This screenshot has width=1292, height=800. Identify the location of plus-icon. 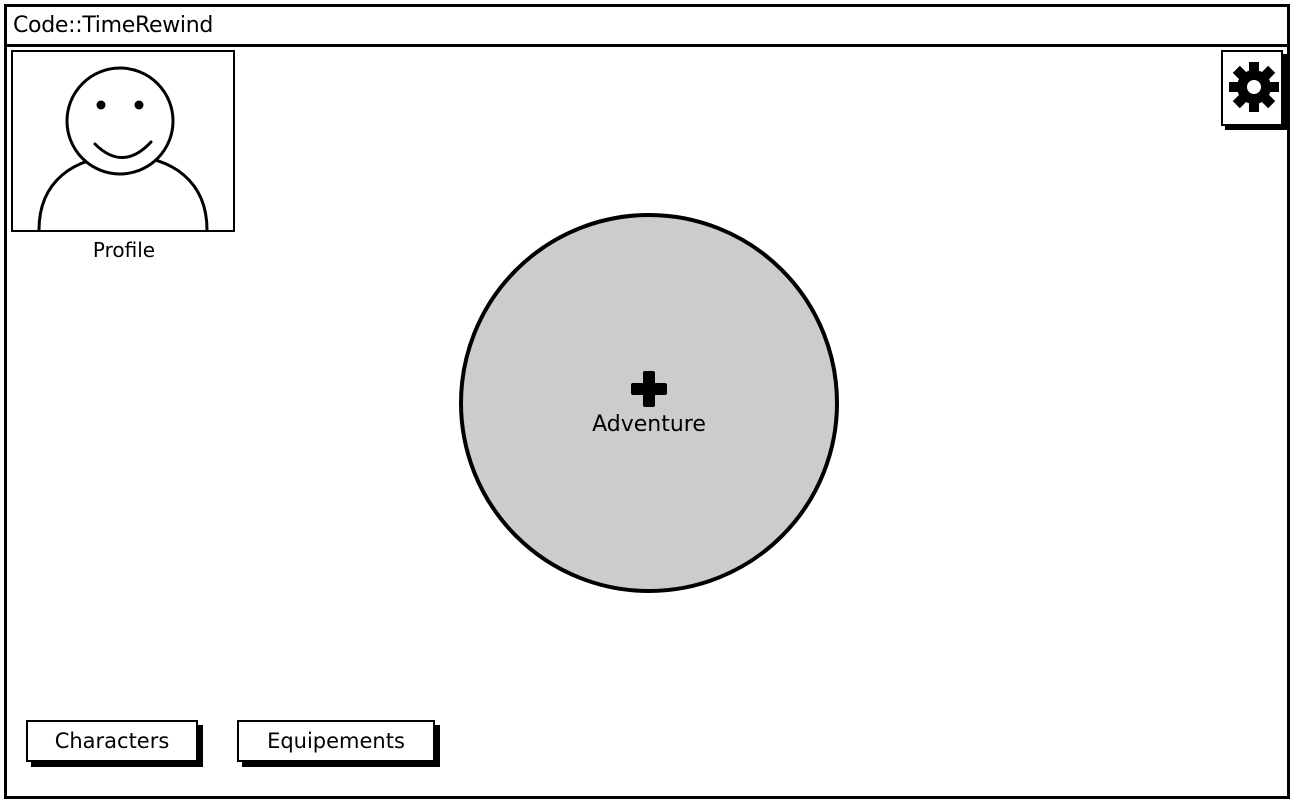
(649, 389).